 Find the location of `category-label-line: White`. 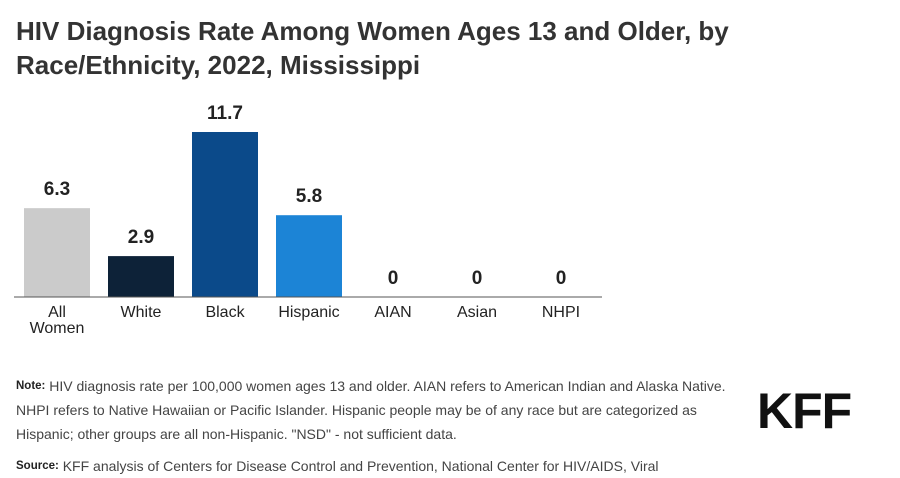

category-label-line: White is located at coordinates (141, 312).